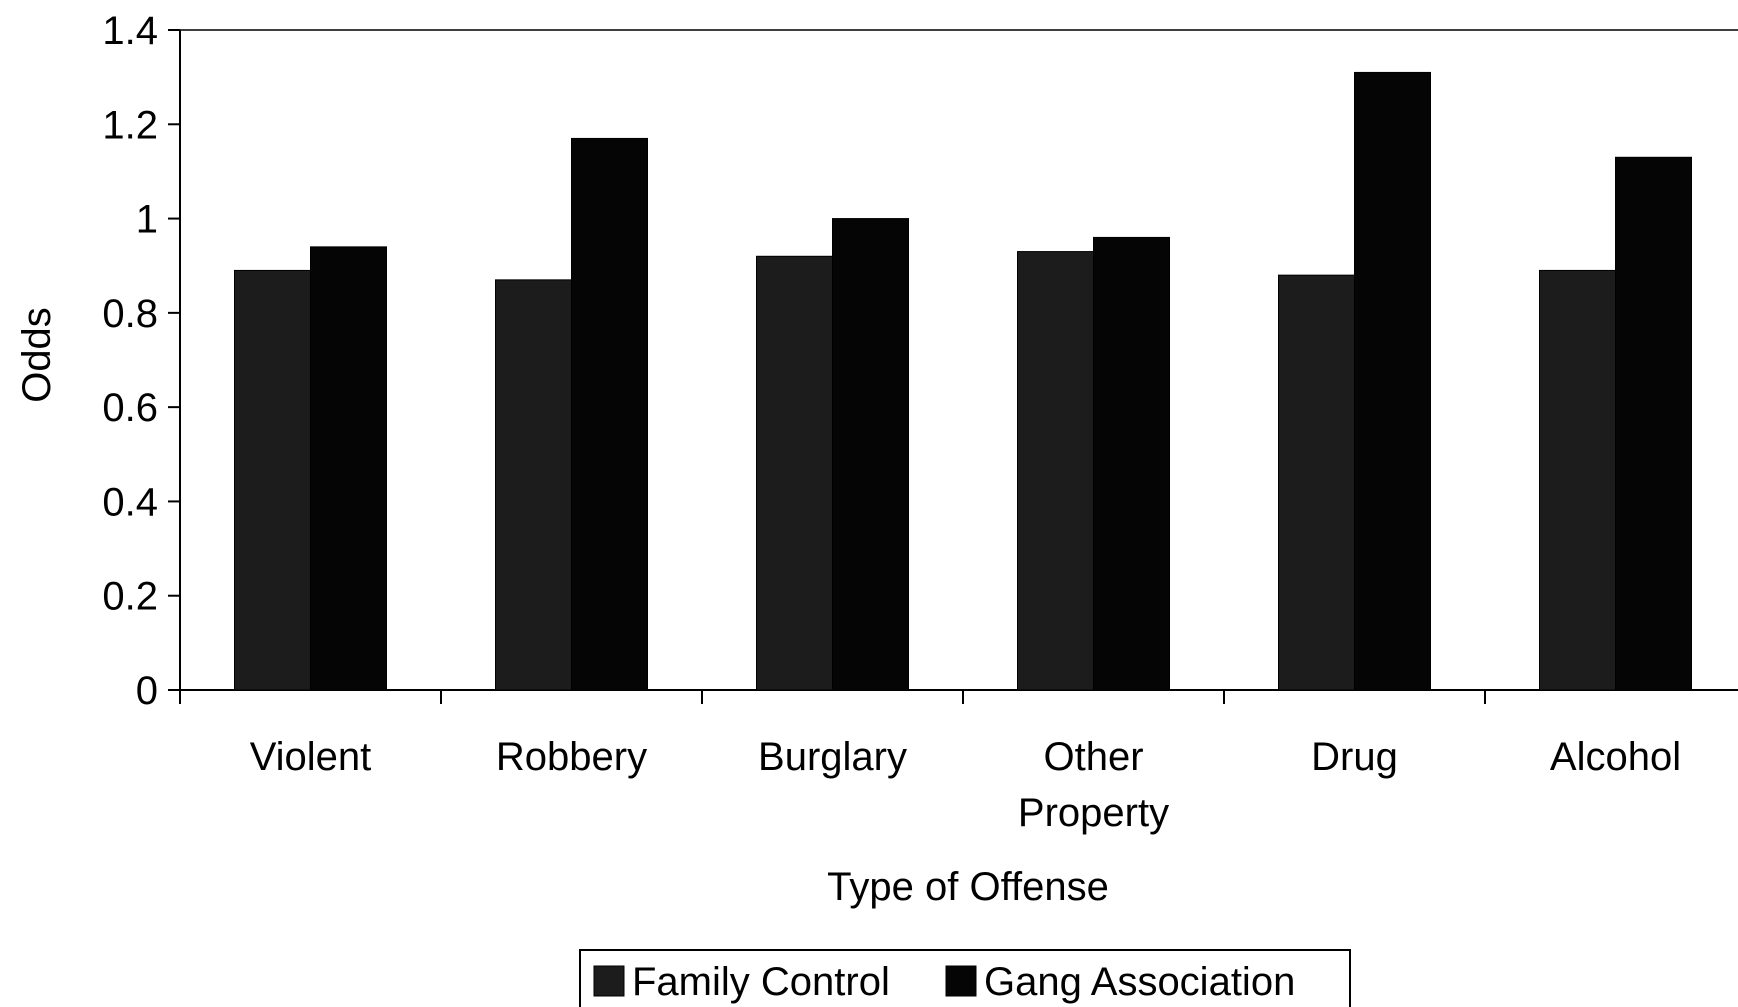  What do you see at coordinates (130, 502) in the screenshot?
I see `y-tick-label: 0.4` at bounding box center [130, 502].